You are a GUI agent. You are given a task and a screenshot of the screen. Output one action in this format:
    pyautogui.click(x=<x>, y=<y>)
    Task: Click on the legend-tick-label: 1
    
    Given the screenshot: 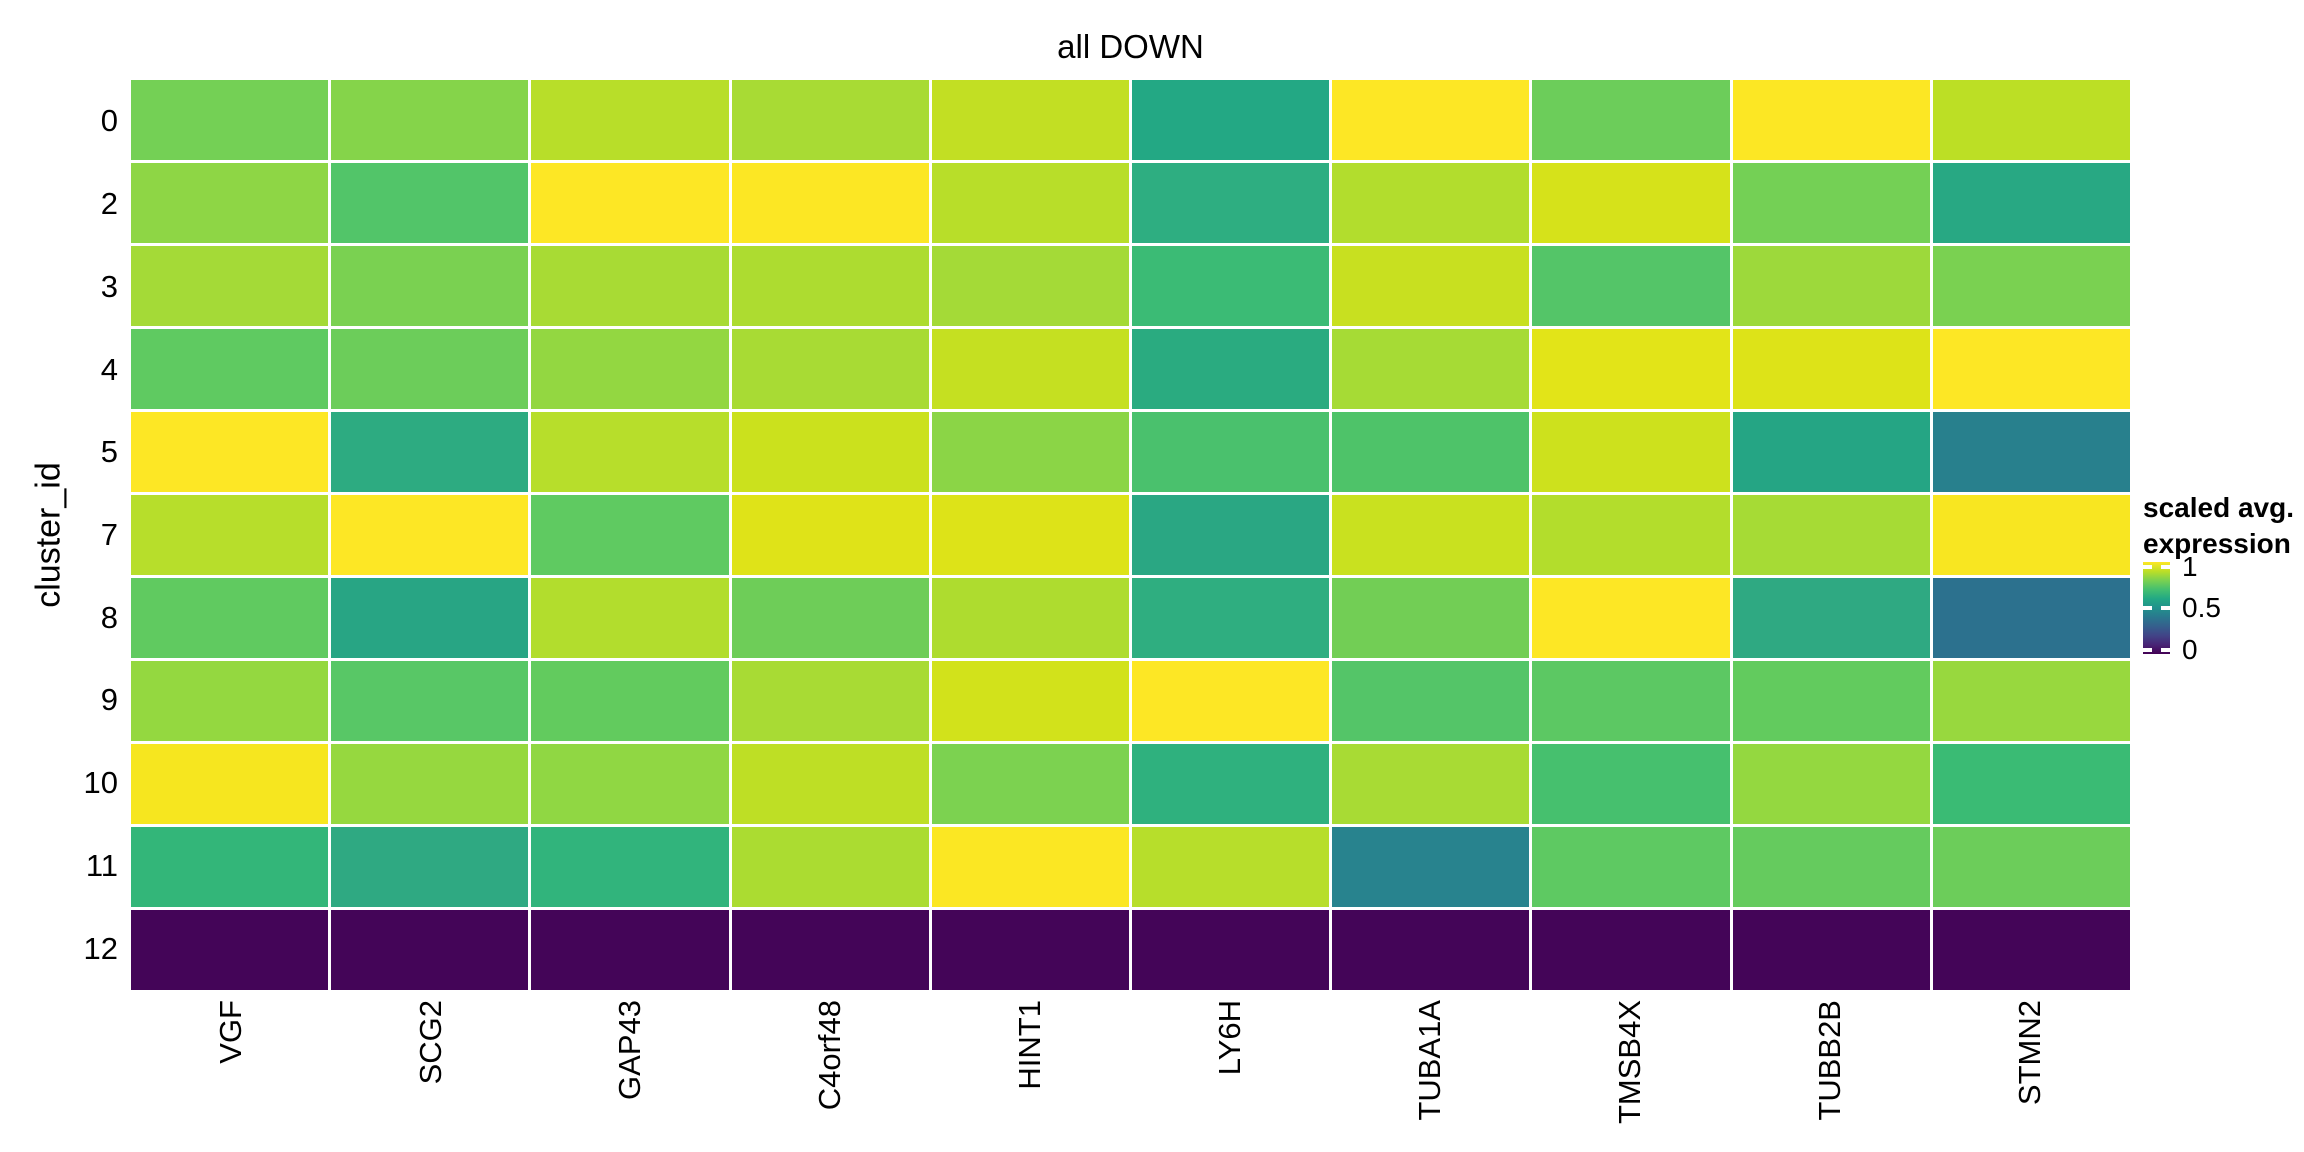 What is the action you would take?
    pyautogui.click(x=2190, y=566)
    